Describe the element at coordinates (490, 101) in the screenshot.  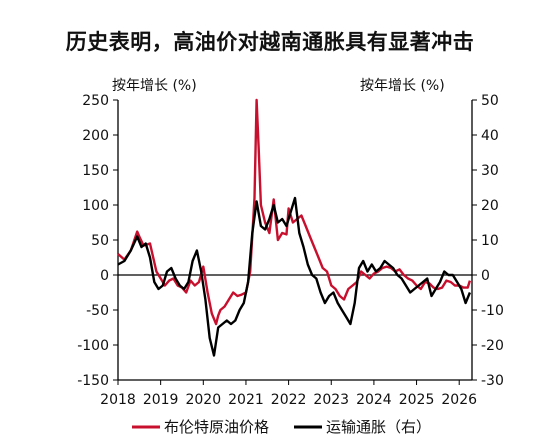
I see `right-tick-label: 50` at that location.